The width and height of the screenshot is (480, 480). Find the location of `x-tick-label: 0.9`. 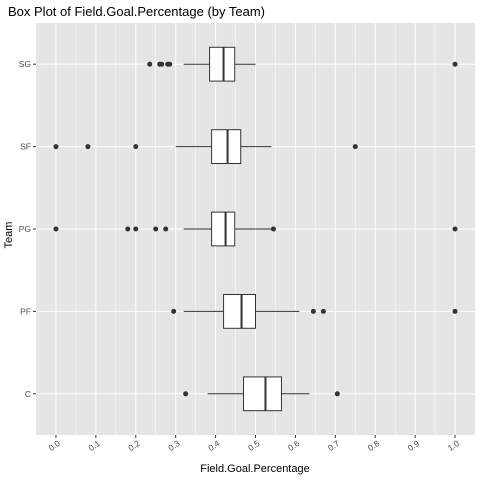

x-tick-label: 0.9 is located at coordinates (414, 445).